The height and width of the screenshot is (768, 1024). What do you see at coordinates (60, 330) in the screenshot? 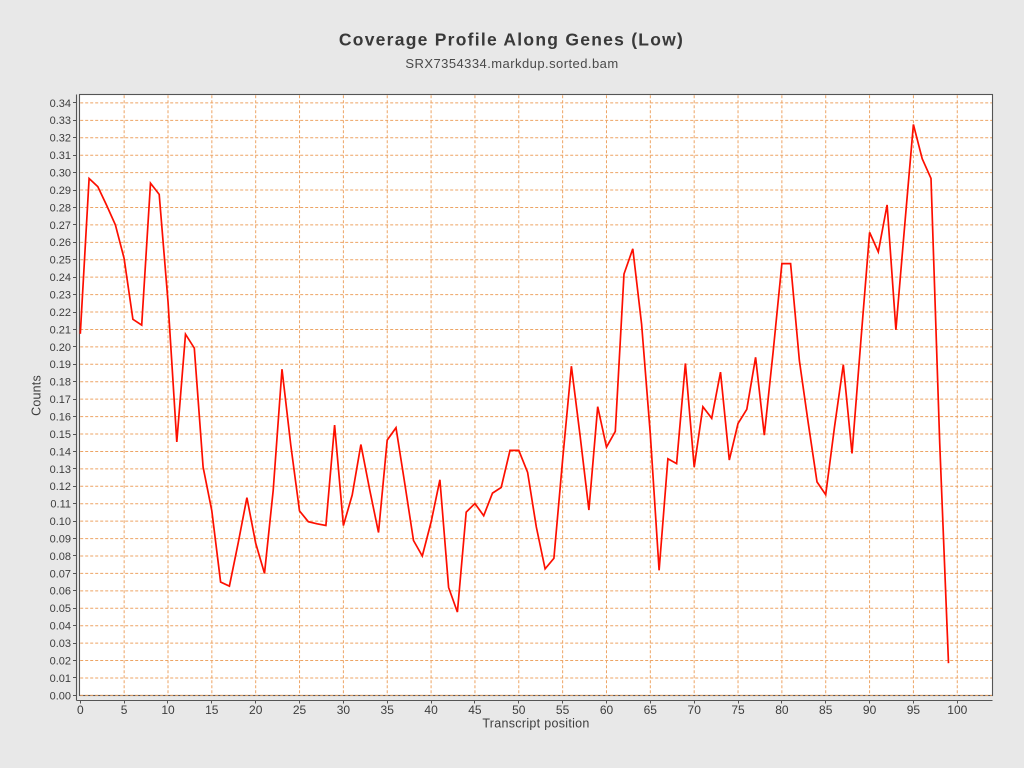
I see `svg-text: 0.21` at bounding box center [60, 330].